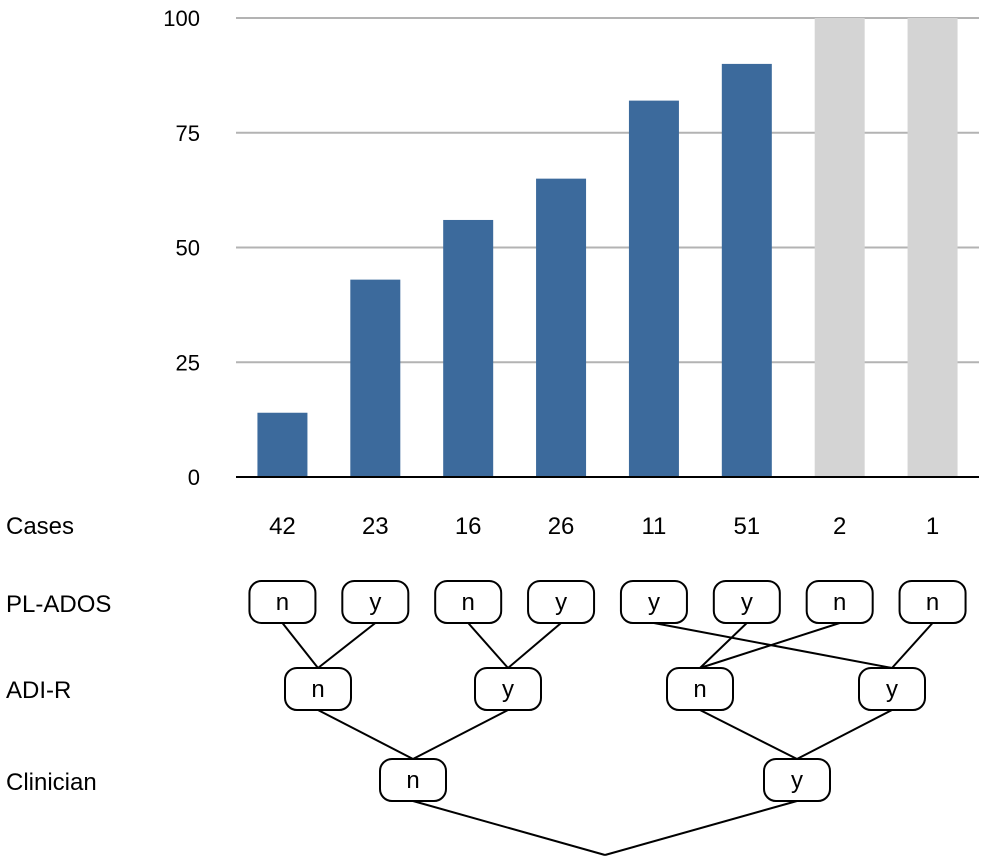  Describe the element at coordinates (282, 526) in the screenshot. I see `case-count: 42` at that location.